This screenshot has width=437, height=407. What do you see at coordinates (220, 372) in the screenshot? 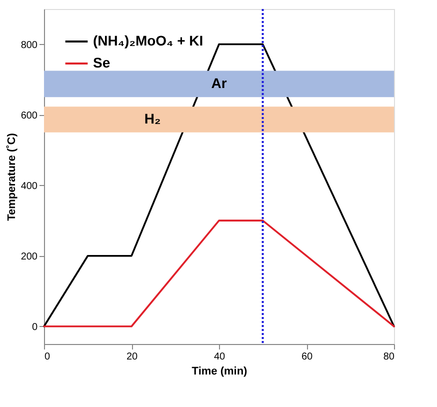
I see `x-axis-title: Time (min)` at bounding box center [220, 372].